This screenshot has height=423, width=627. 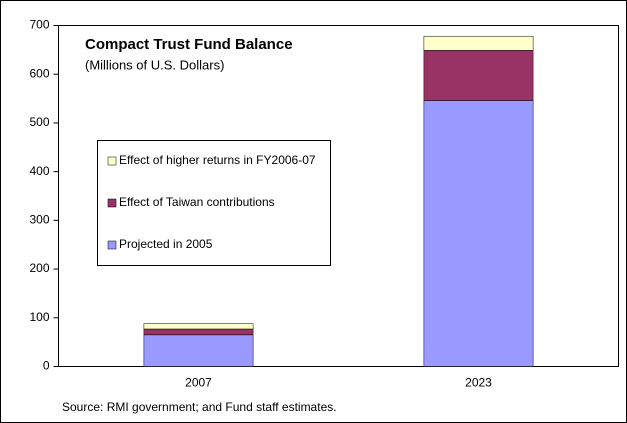 What do you see at coordinates (198, 383) in the screenshot?
I see `x-tick-label: 2007` at bounding box center [198, 383].